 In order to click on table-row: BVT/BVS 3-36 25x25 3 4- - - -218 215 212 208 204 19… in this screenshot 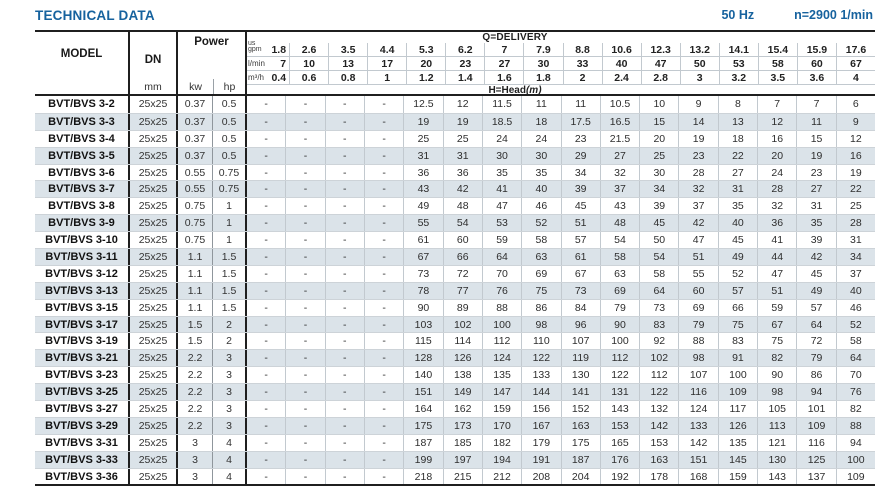, I will do `click(455, 476)`.